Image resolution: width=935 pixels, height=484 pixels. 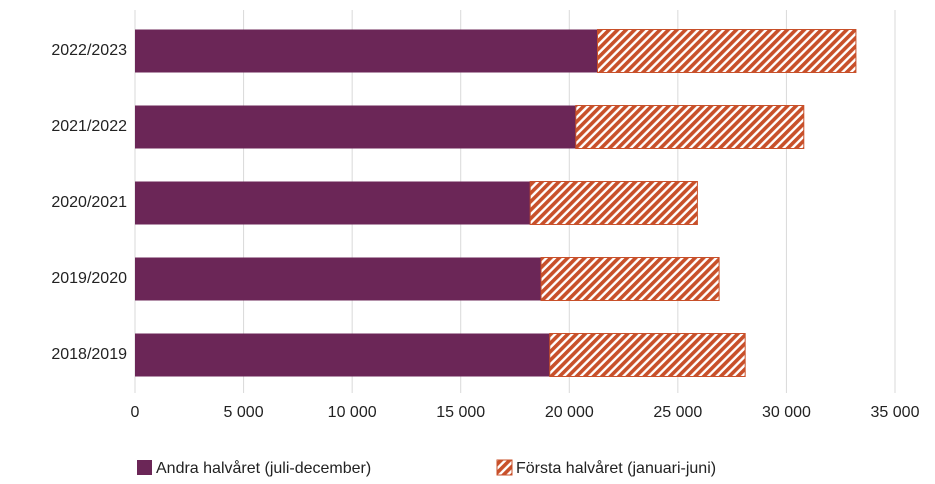 I want to click on y-tick-label: 2021/2022, so click(x=89, y=126).